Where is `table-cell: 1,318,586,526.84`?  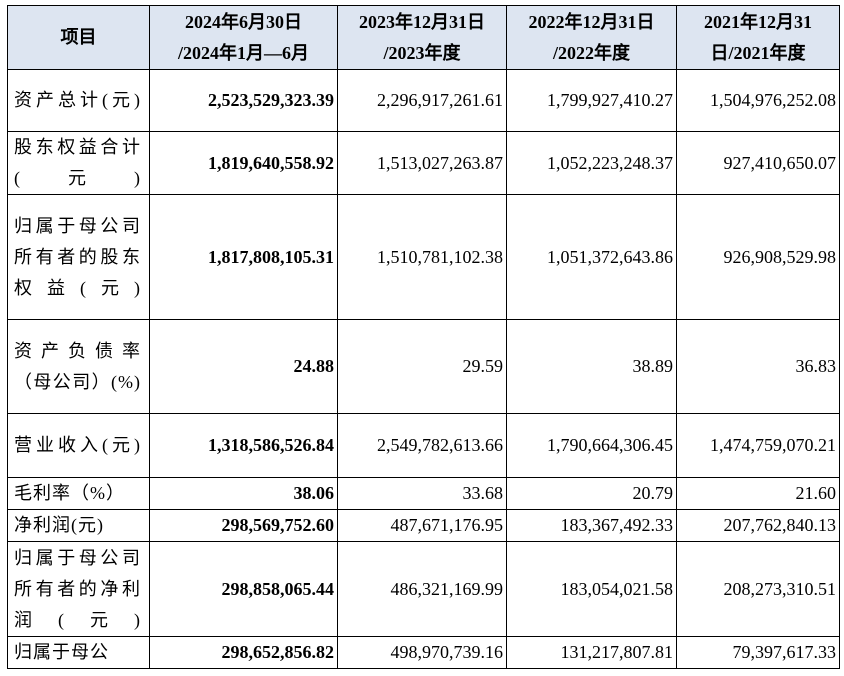
table-cell: 1,318,586,526.84 is located at coordinates (243, 445).